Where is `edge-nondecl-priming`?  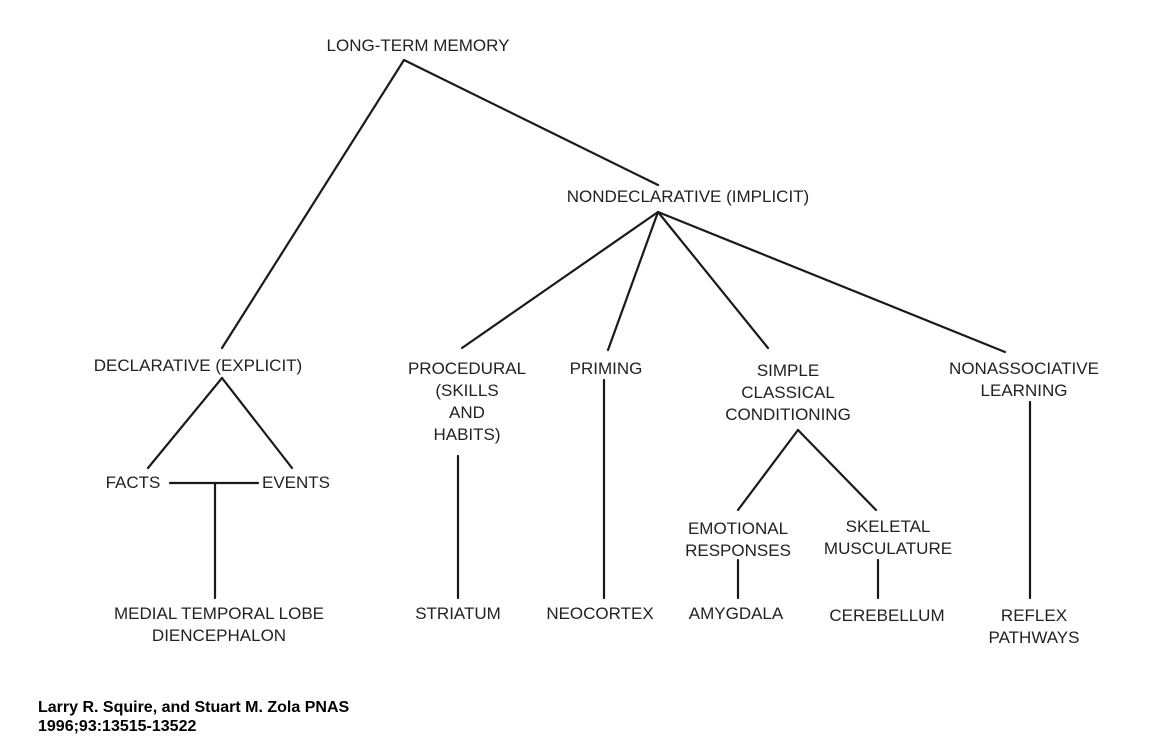 edge-nondecl-priming is located at coordinates (633, 281).